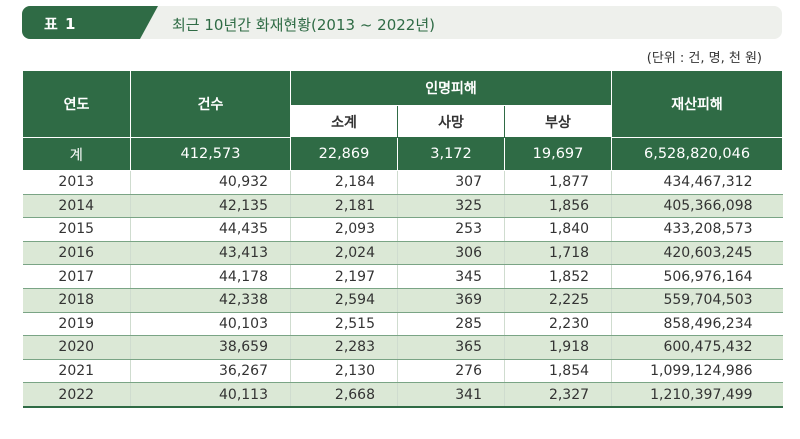 Image resolution: width=800 pixels, height=439 pixels. I want to click on table-row: 2016 43,413 2,024 306 1,718 420,603,245, so click(402, 253).